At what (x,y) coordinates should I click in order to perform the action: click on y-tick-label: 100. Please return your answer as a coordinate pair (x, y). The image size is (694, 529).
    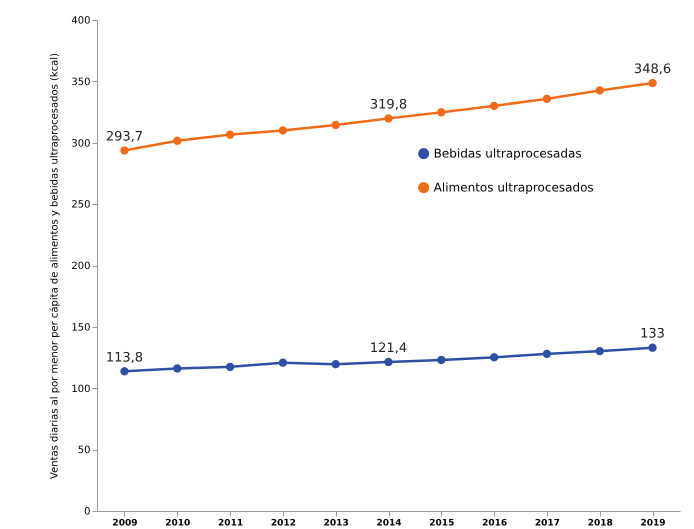
    Looking at the image, I should click on (80, 389).